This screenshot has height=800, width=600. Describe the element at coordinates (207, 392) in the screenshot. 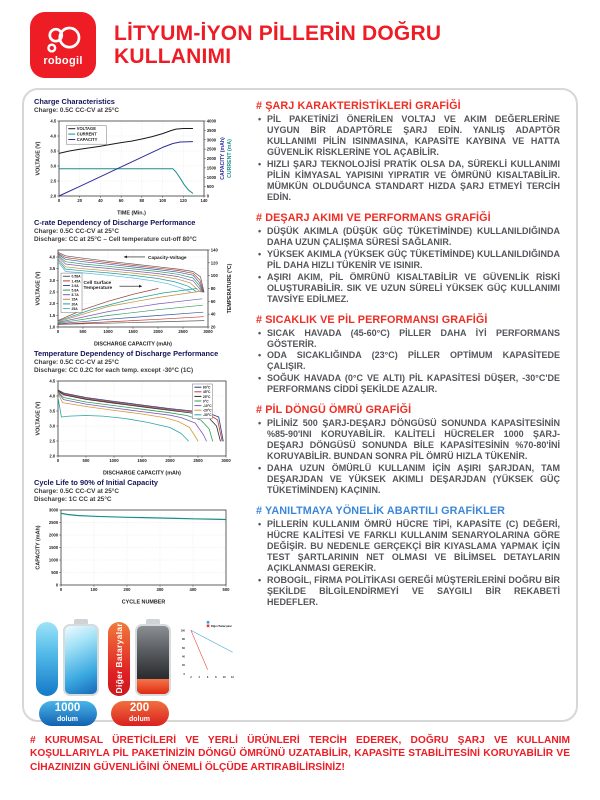

I see `svg-text: 45°C` at that location.